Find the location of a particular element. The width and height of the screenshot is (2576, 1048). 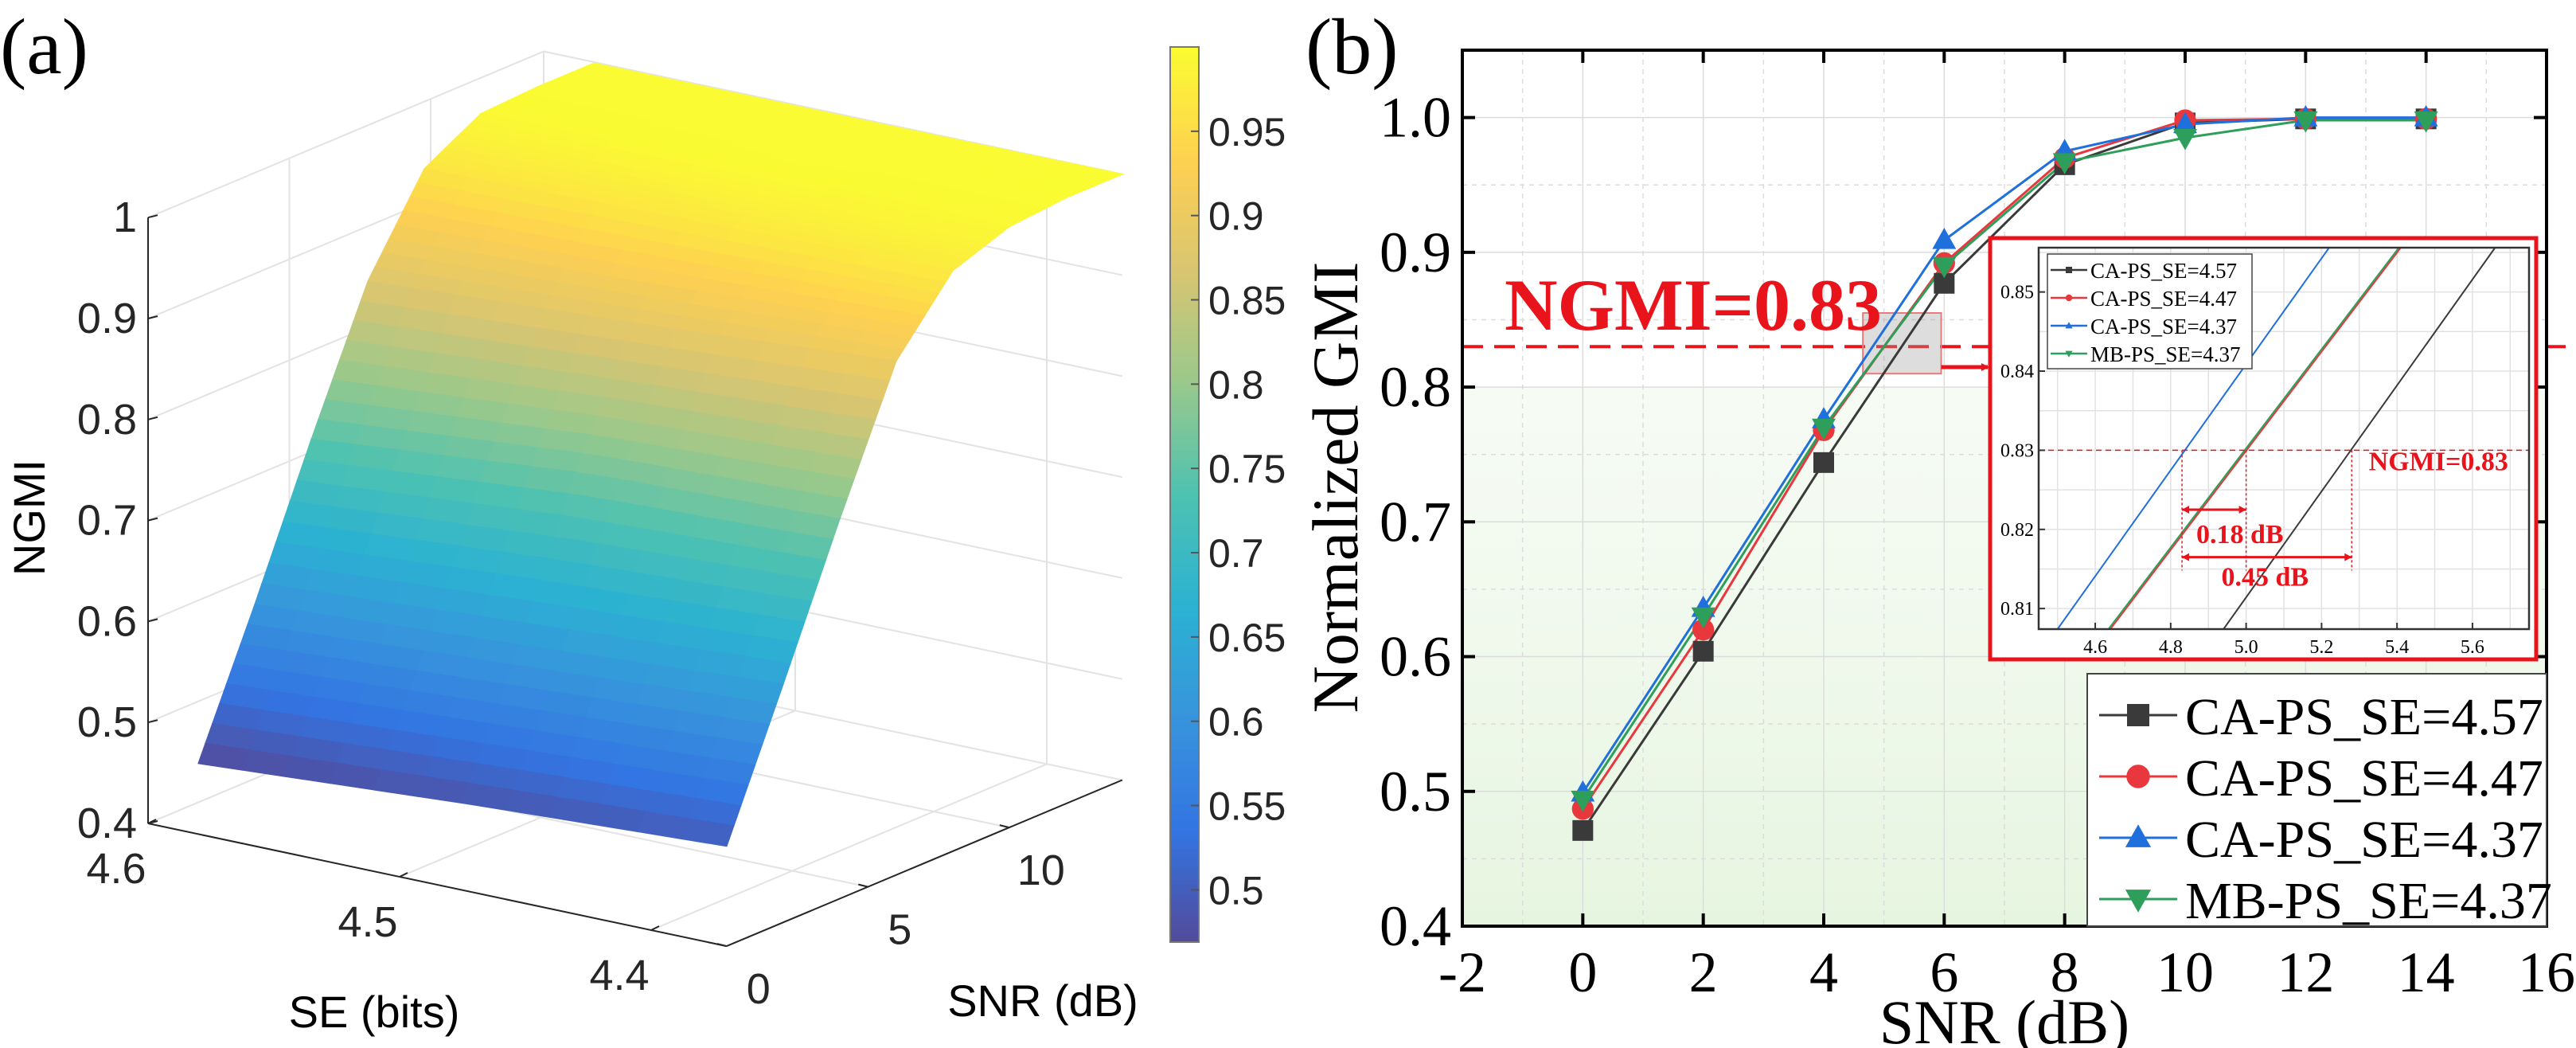

surface-patch is located at coordinates (708, 833).